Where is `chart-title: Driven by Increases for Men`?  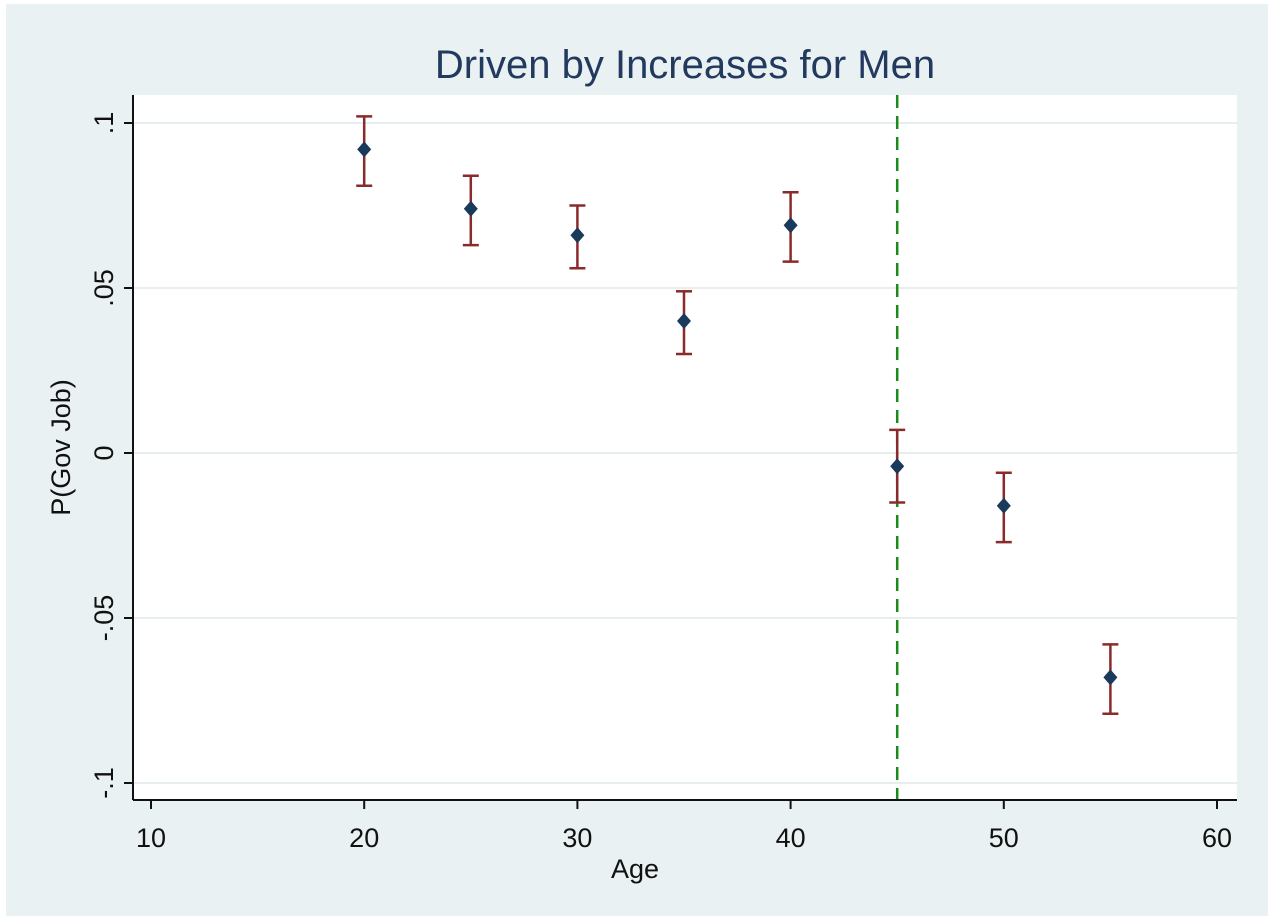 chart-title: Driven by Increases for Men is located at coordinates (685, 65).